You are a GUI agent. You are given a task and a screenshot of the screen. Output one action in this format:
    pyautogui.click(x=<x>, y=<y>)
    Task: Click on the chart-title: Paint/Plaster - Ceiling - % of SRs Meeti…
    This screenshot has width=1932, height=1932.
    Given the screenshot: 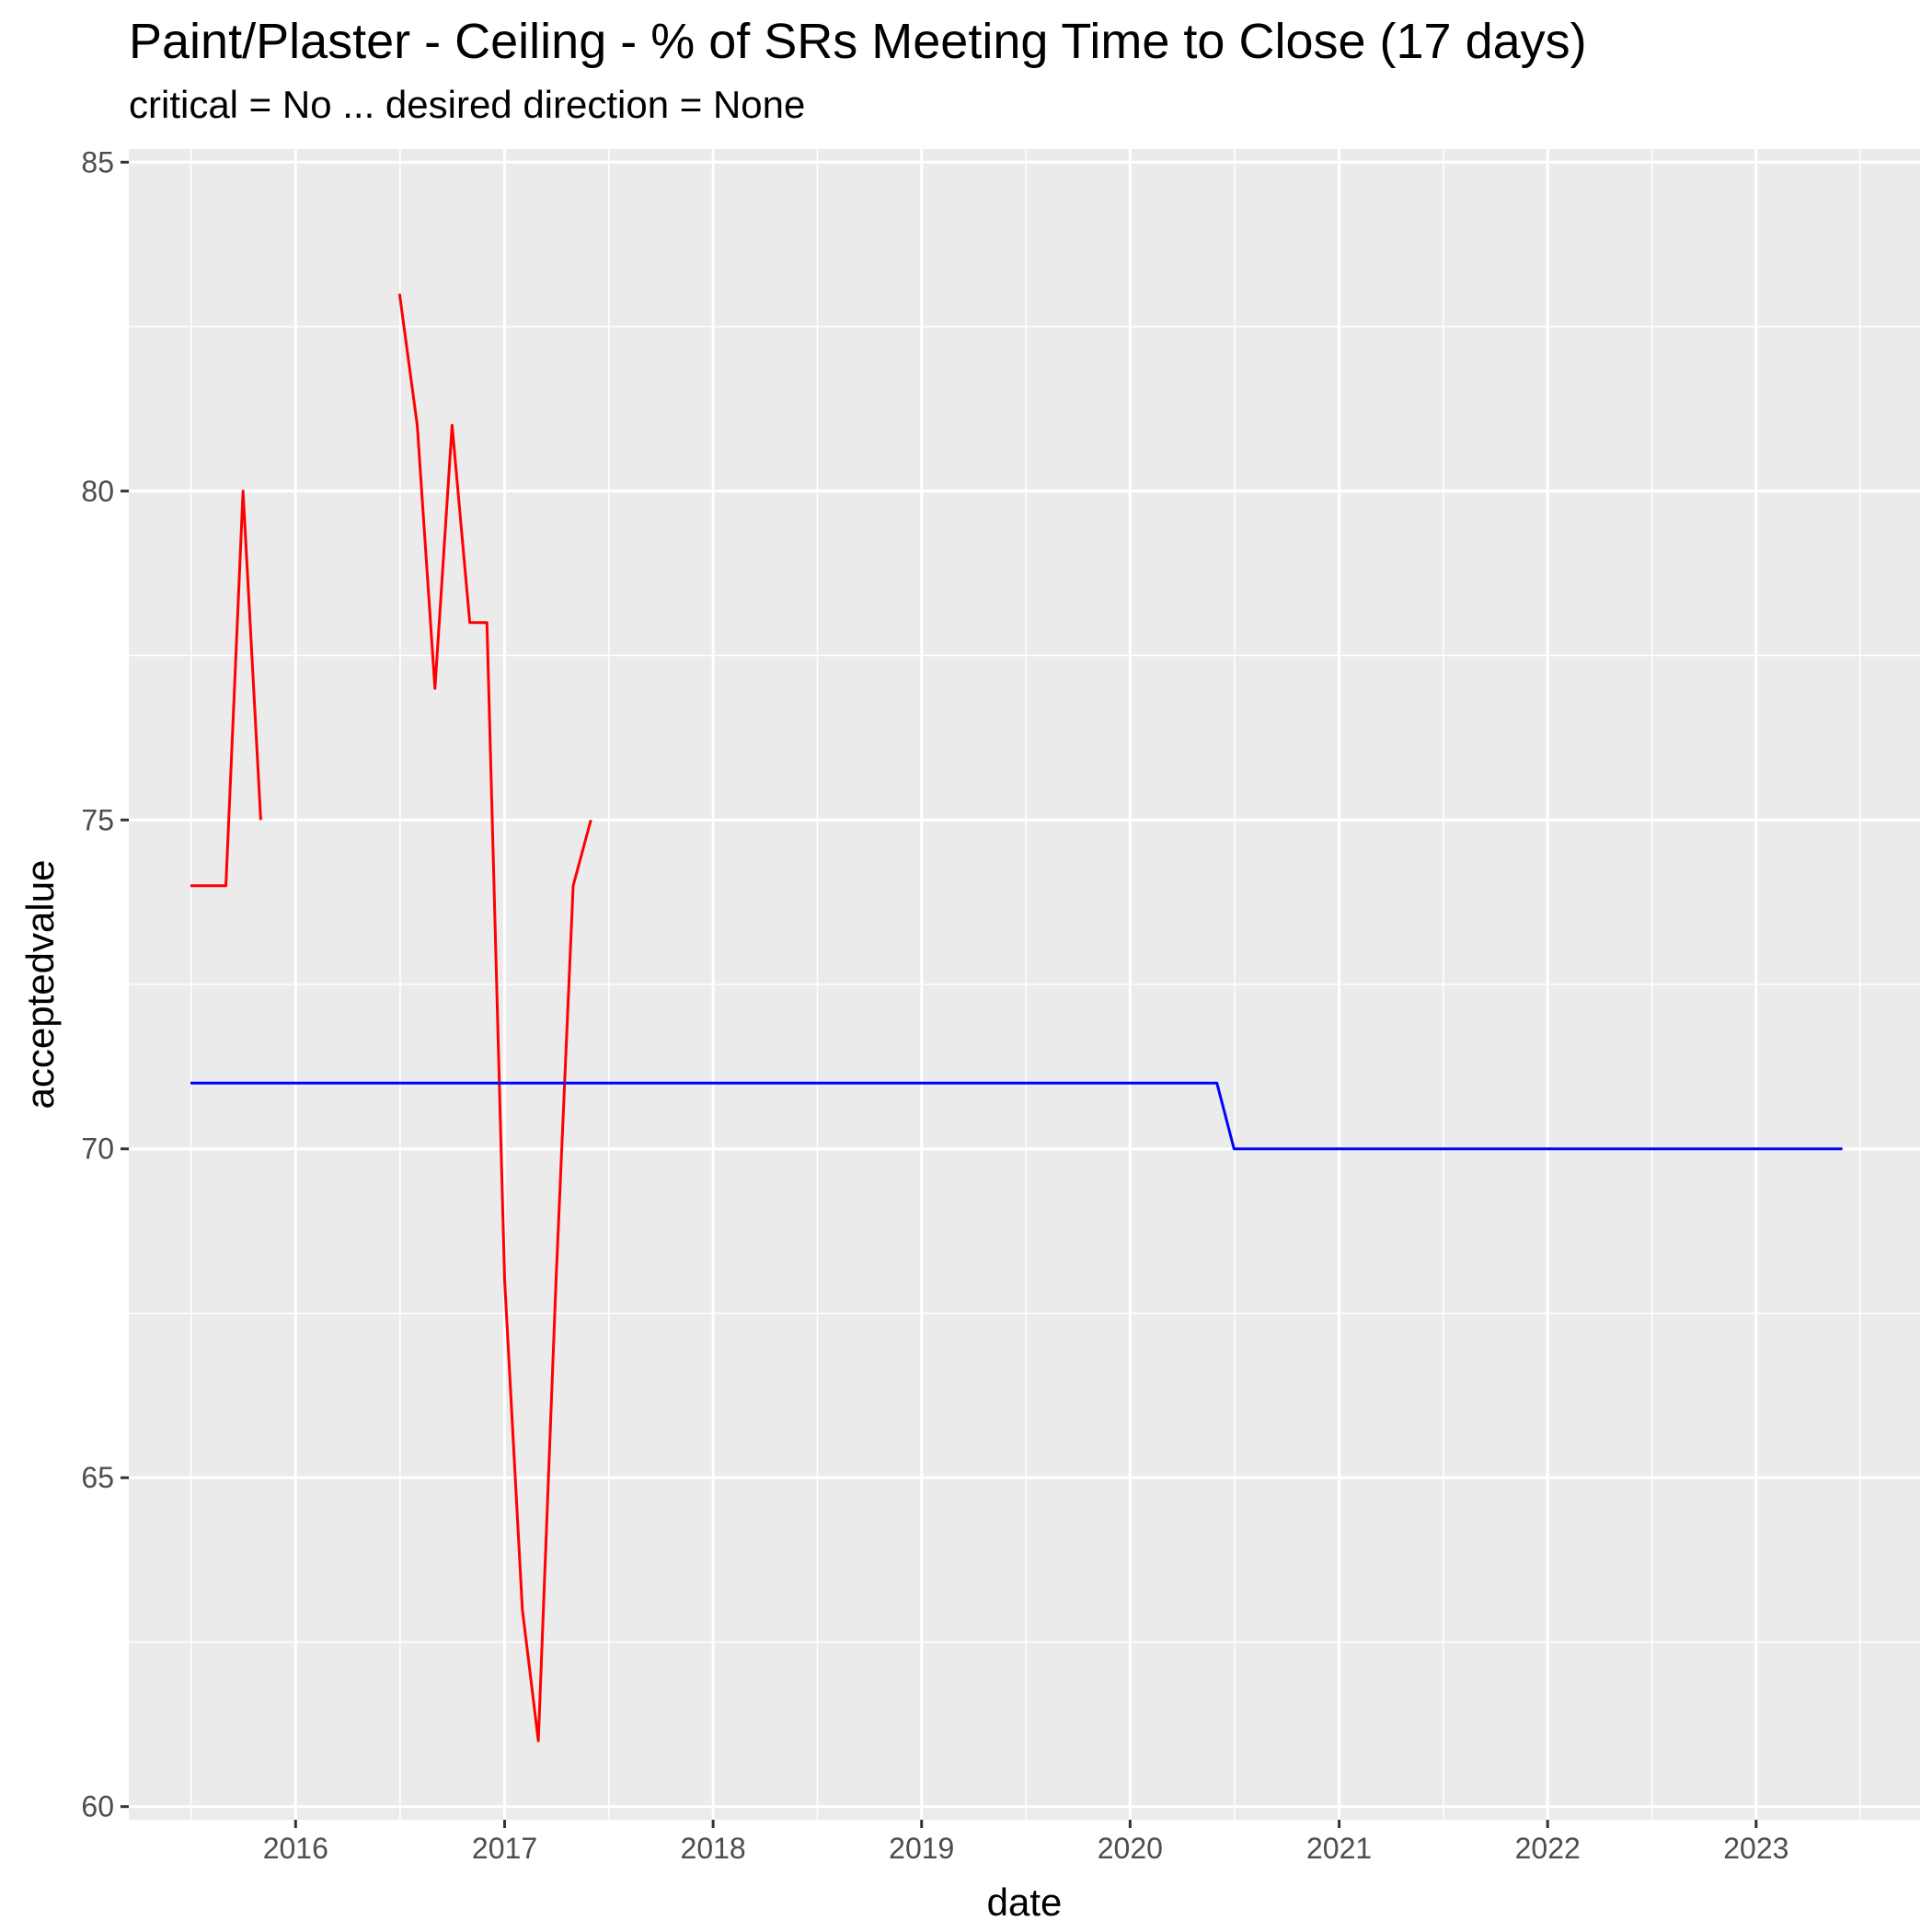 What is the action you would take?
    pyautogui.click(x=858, y=41)
    